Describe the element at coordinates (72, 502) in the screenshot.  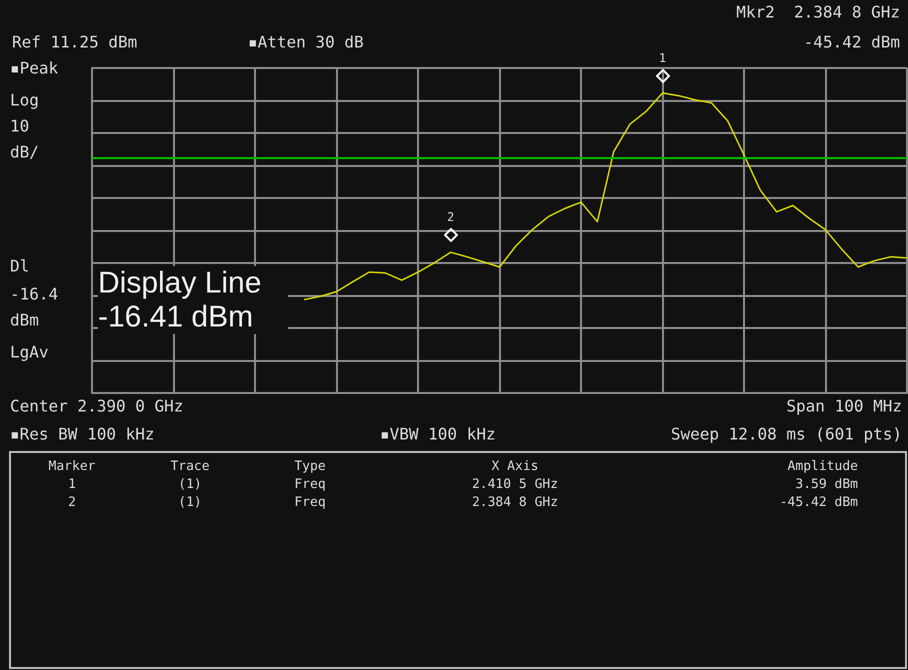
I see `text: 2` at that location.